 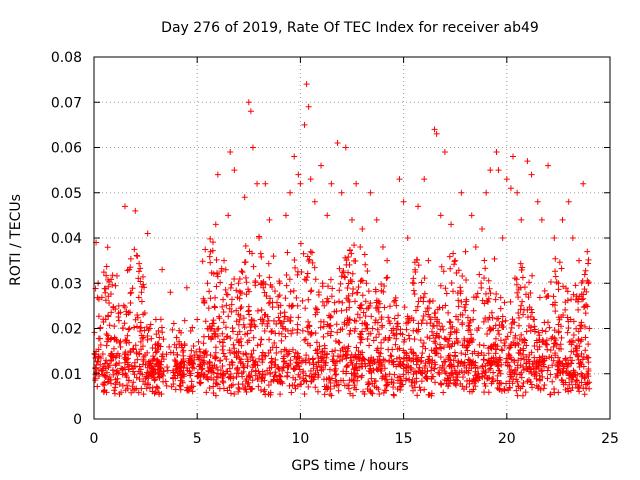 I want to click on x-tick-label: 0, so click(x=94, y=439).